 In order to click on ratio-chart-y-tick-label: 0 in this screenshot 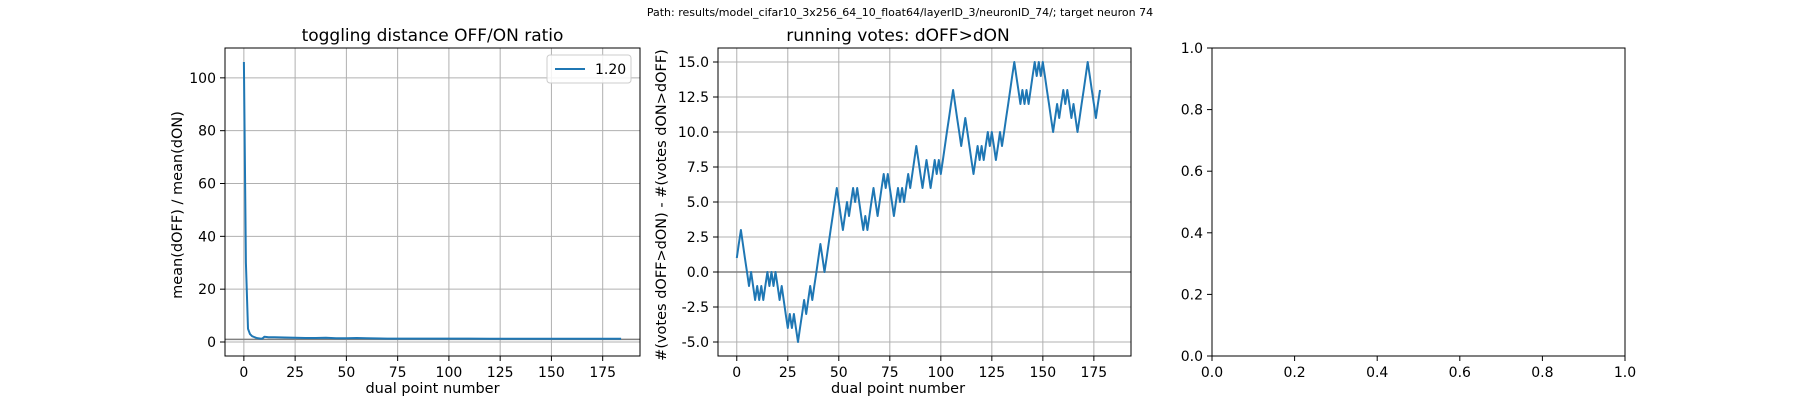, I will do `click(211, 343)`.